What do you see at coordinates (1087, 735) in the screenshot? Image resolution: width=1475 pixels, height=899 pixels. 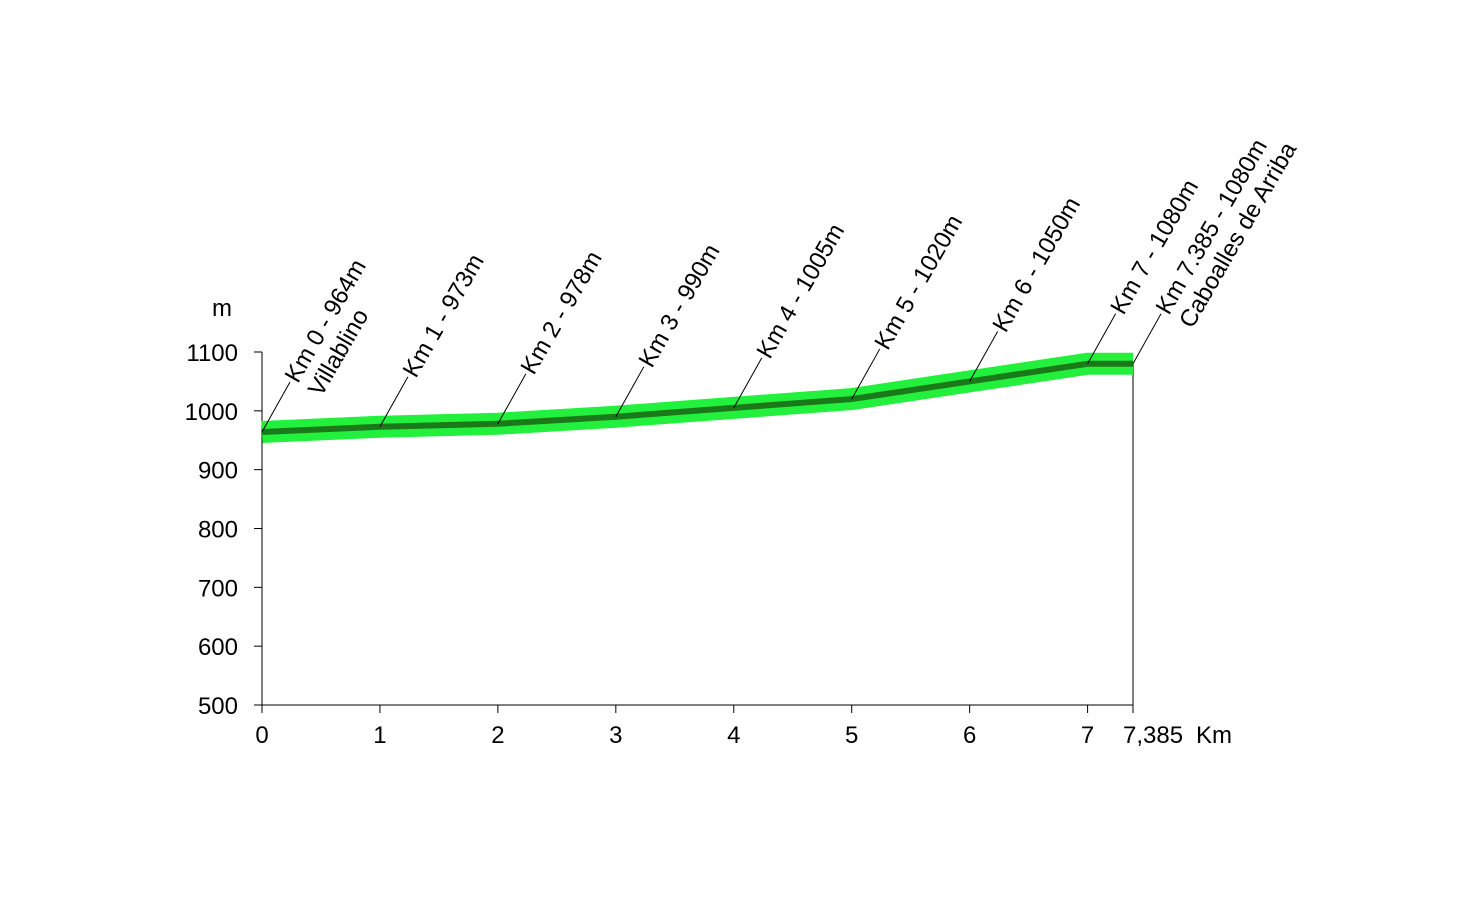 I see `x-tick-label: 7` at bounding box center [1087, 735].